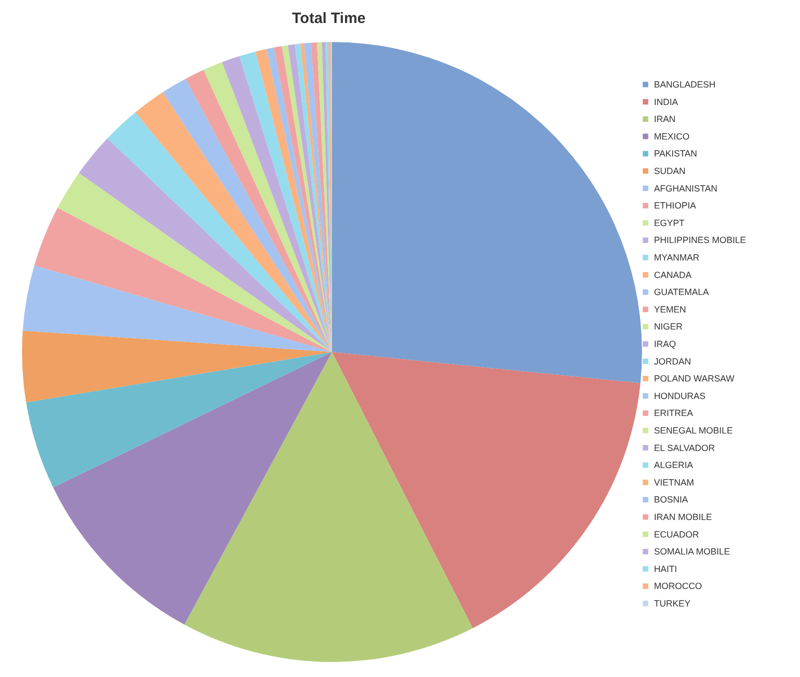 The image size is (800, 677). I want to click on legend-label: HONDURAS, so click(680, 395).